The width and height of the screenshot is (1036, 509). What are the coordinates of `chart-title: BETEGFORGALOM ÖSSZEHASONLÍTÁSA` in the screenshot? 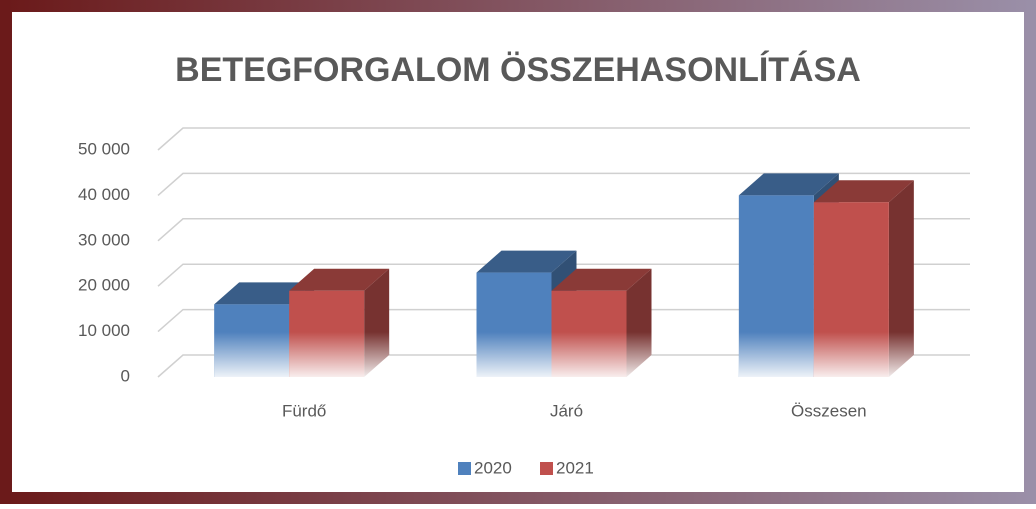 It's located at (518, 70).